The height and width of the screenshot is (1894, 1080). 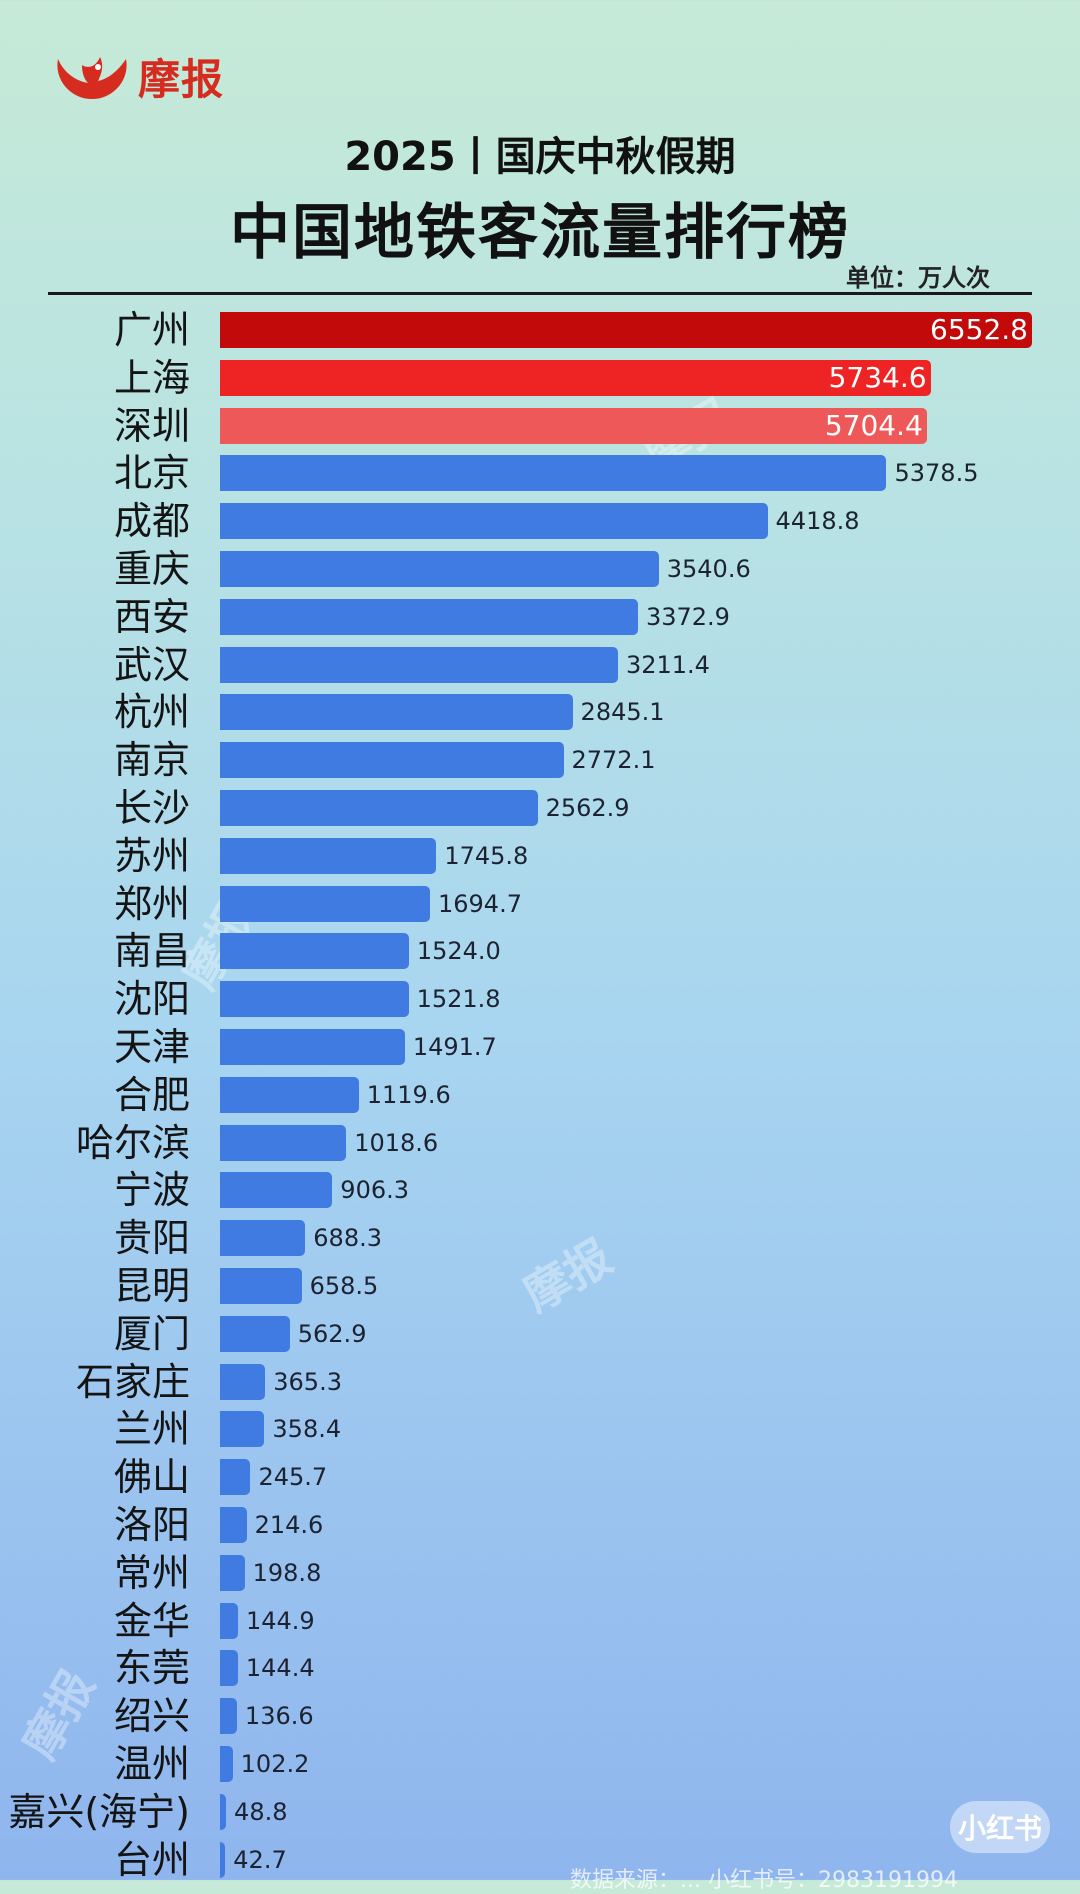 What do you see at coordinates (458, 999) in the screenshot?
I see `value-label: 1521.8` at bounding box center [458, 999].